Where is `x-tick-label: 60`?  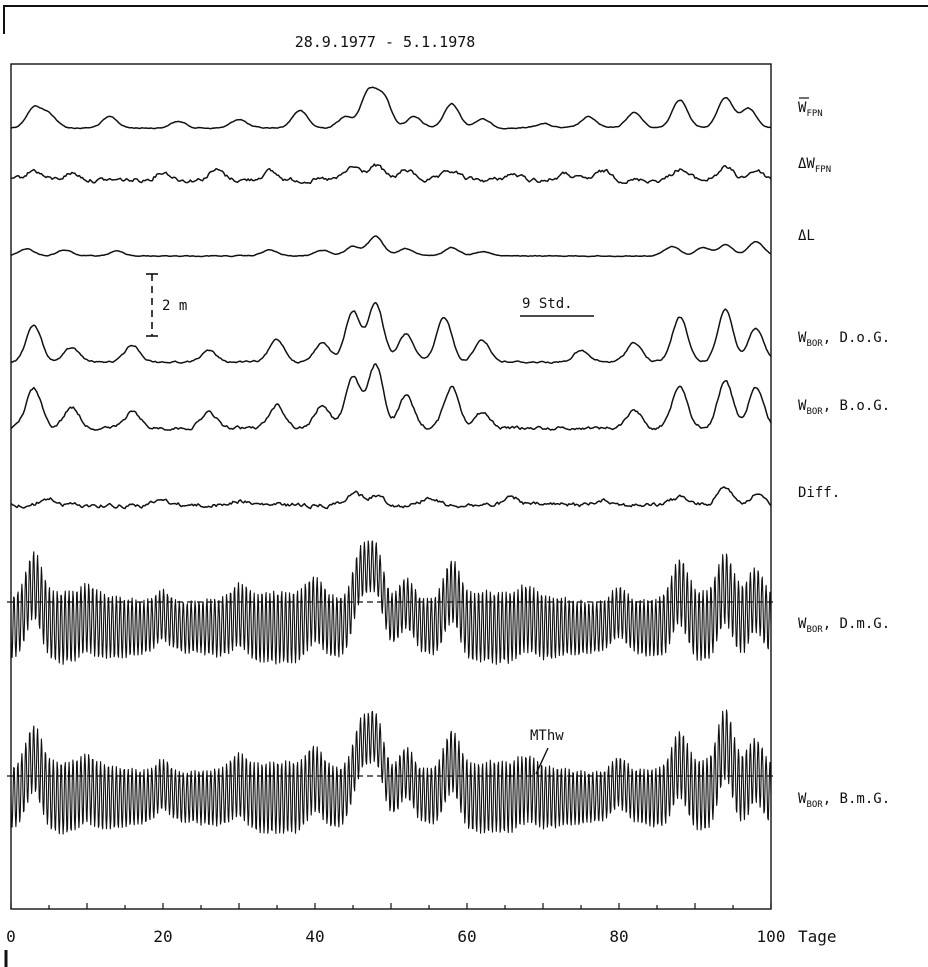
x-tick-label: 60 is located at coordinates (466, 936).